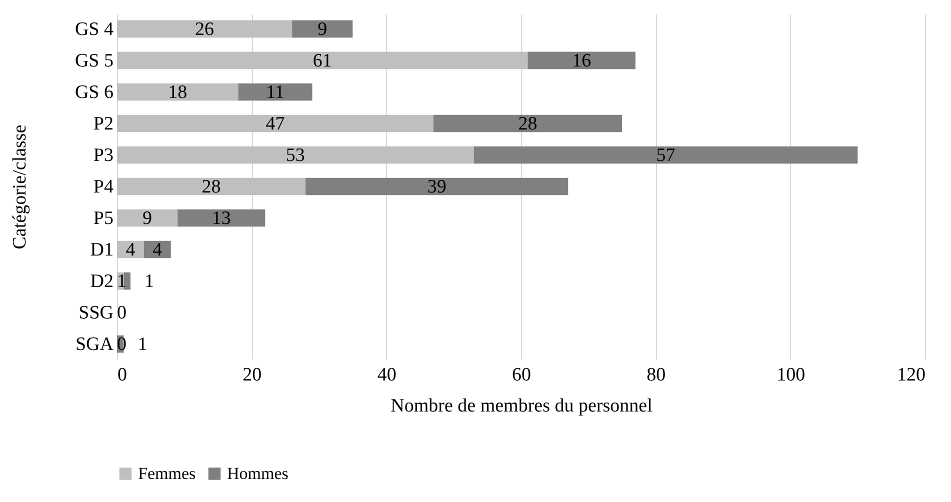 Image resolution: width=951 pixels, height=502 pixels. What do you see at coordinates (96, 313) in the screenshot?
I see `y-tick-label: SSG` at bounding box center [96, 313].